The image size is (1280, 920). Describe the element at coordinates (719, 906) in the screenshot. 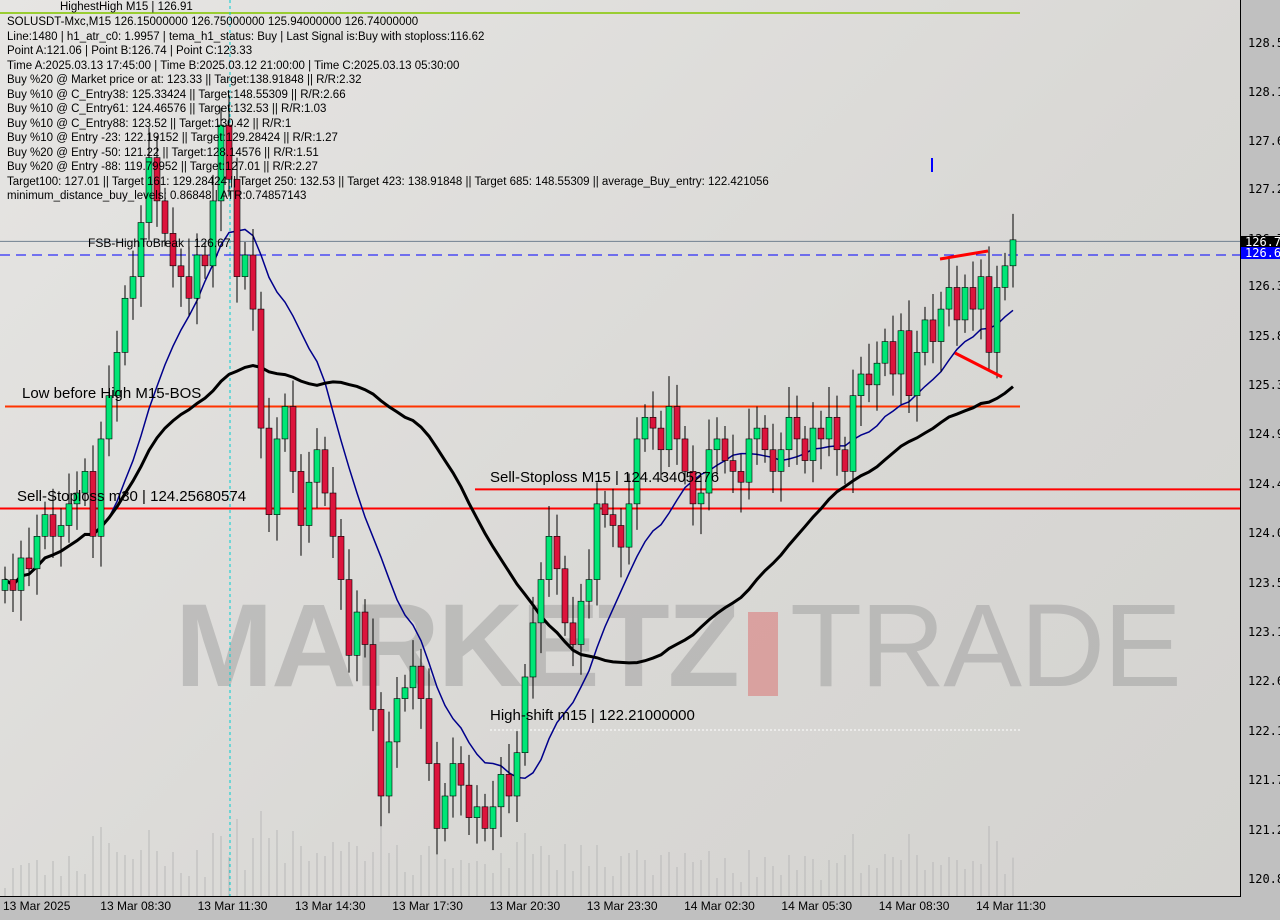

I see `x-tick-label: 14 Mar 02:30` at that location.